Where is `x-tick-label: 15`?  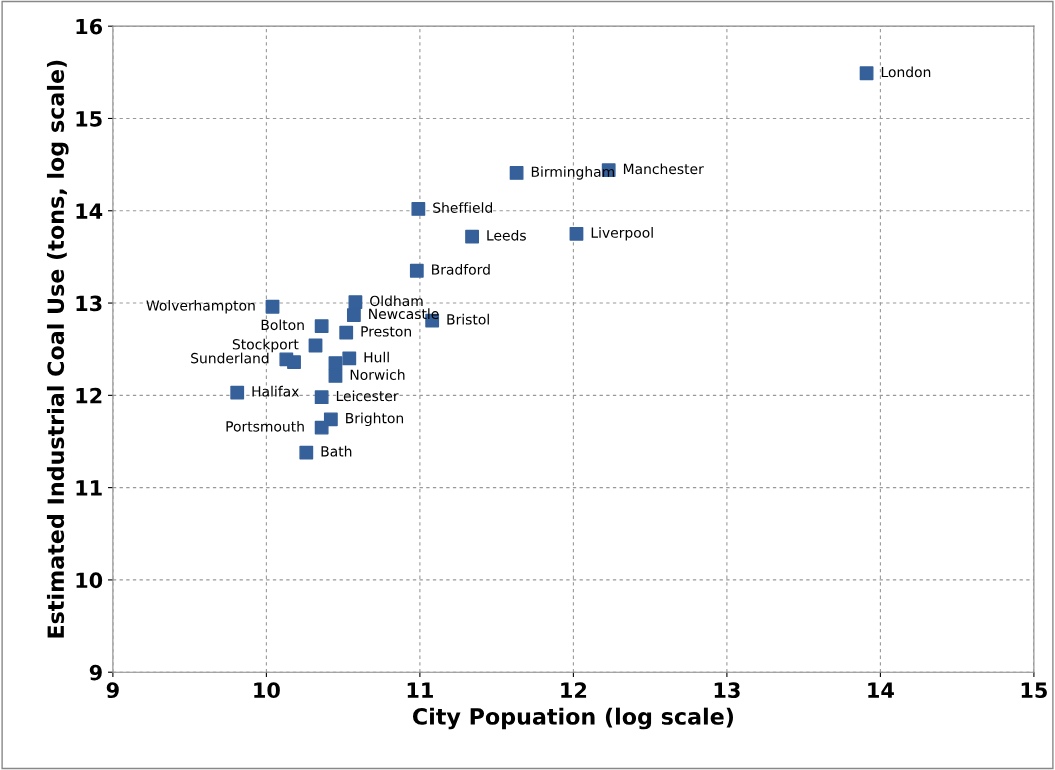 x-tick-label: 15 is located at coordinates (1034, 690).